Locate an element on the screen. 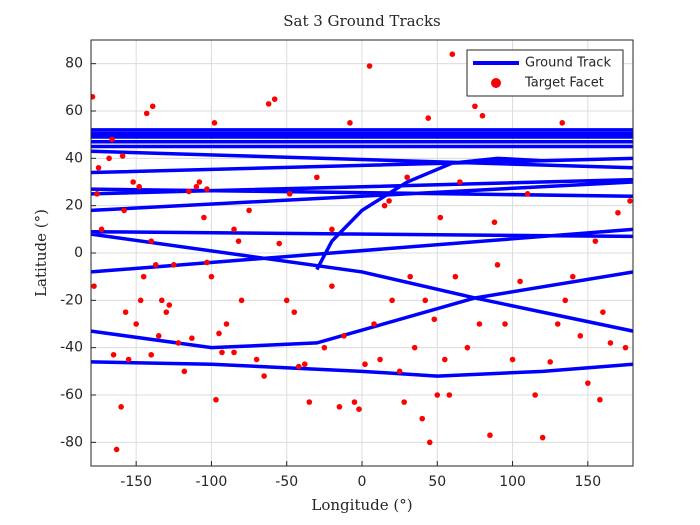 The width and height of the screenshot is (700, 525). y-tick-label: -40 is located at coordinates (71, 348).